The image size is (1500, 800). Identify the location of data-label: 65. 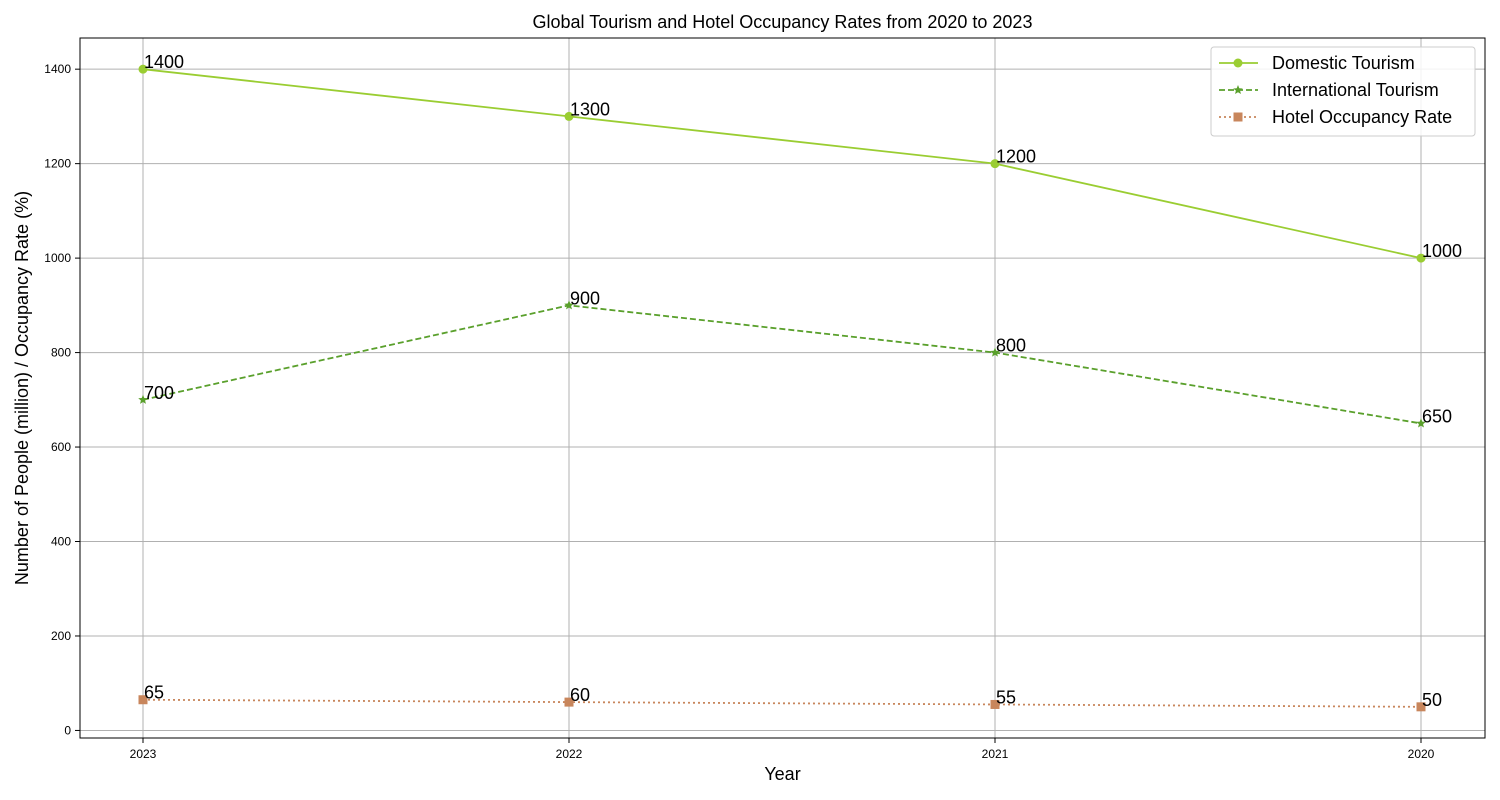
(154, 693).